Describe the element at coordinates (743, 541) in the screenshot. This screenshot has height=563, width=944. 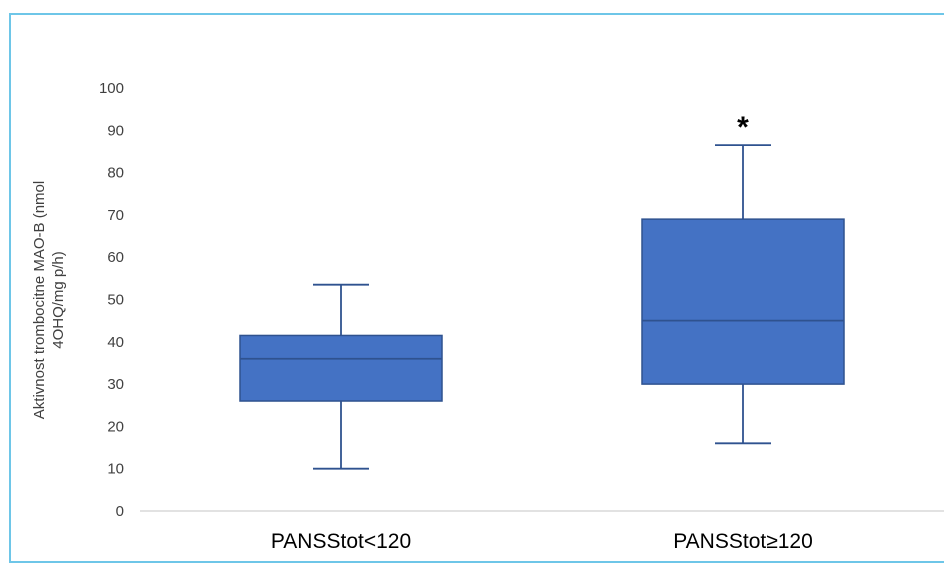
I see `x-category-label: PANSStot≥120` at that location.